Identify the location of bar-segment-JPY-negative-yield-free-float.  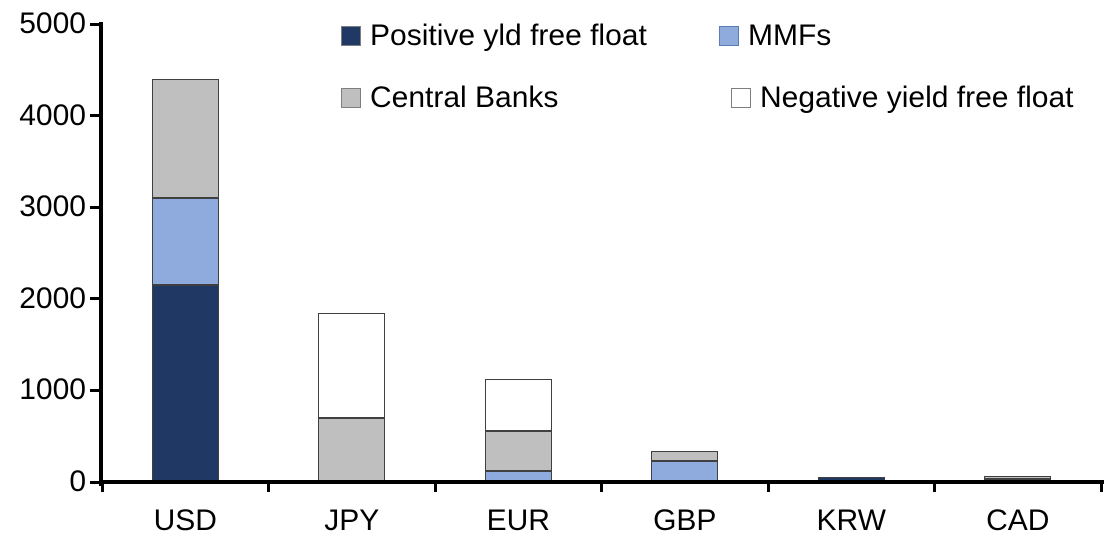
(352, 365).